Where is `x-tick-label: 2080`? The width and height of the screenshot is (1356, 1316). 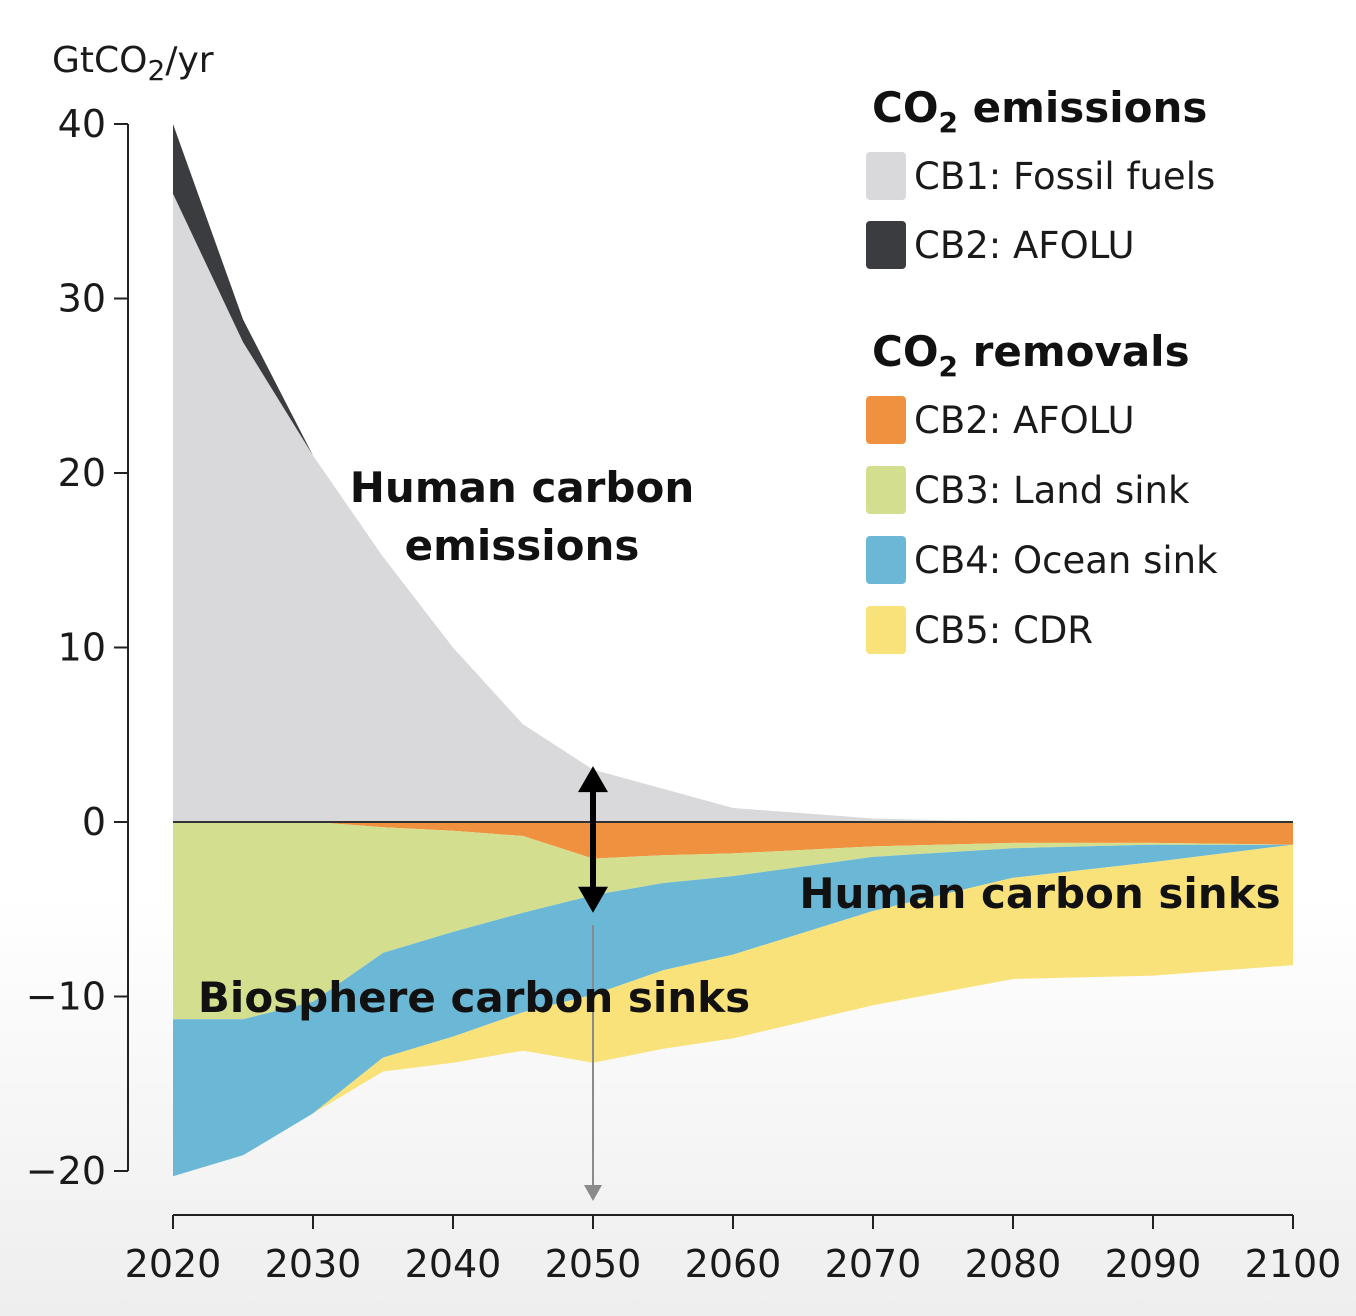
x-tick-label: 2080 is located at coordinates (1013, 1264).